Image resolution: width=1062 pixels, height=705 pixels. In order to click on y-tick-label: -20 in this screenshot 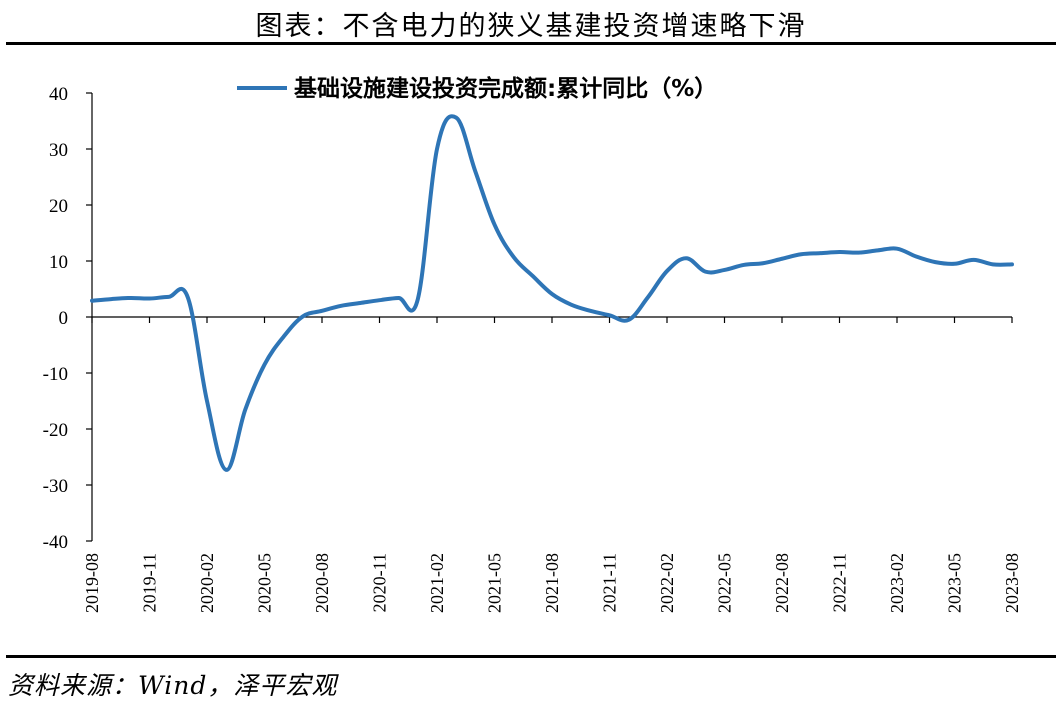, I will do `click(55, 430)`.